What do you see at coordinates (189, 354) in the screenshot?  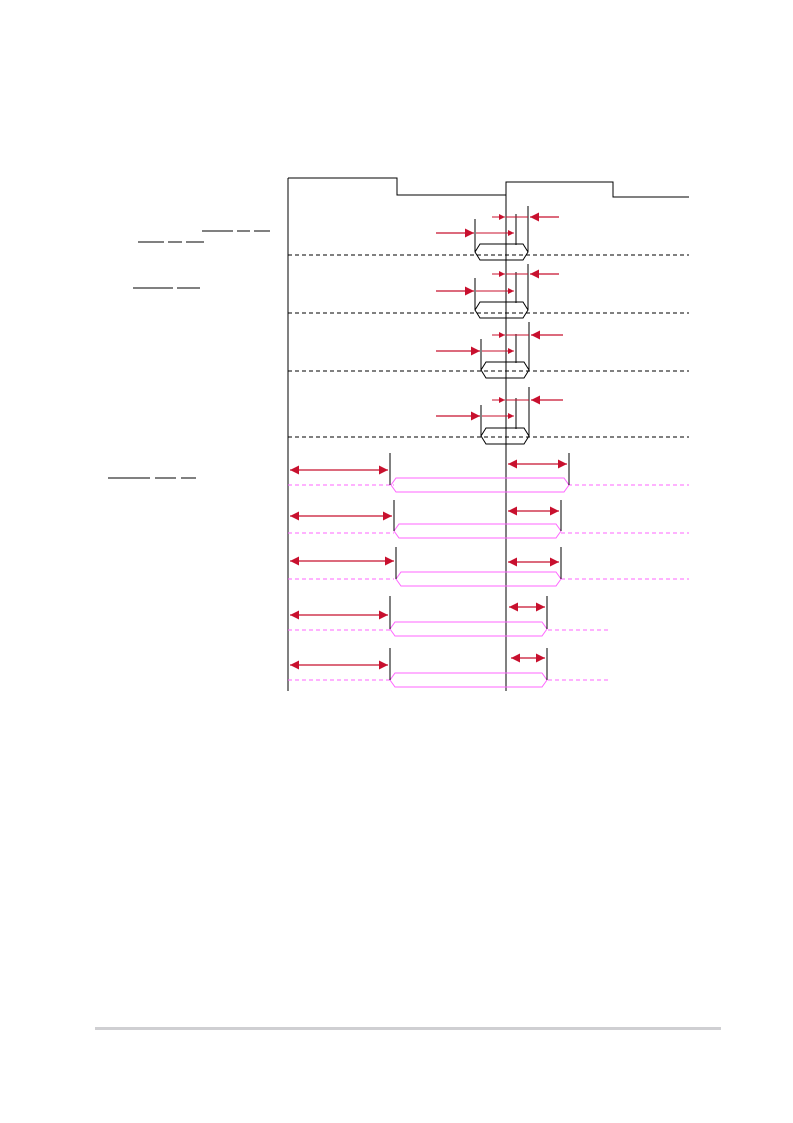 I see `overbar-labels` at bounding box center [189, 354].